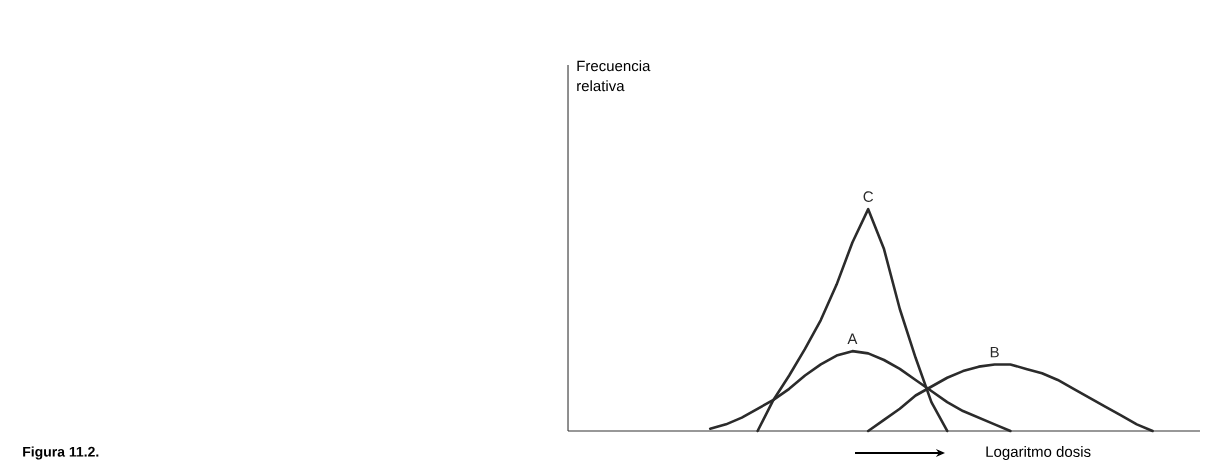  I want to click on text: Frecuencia relativa, so click(614, 76).